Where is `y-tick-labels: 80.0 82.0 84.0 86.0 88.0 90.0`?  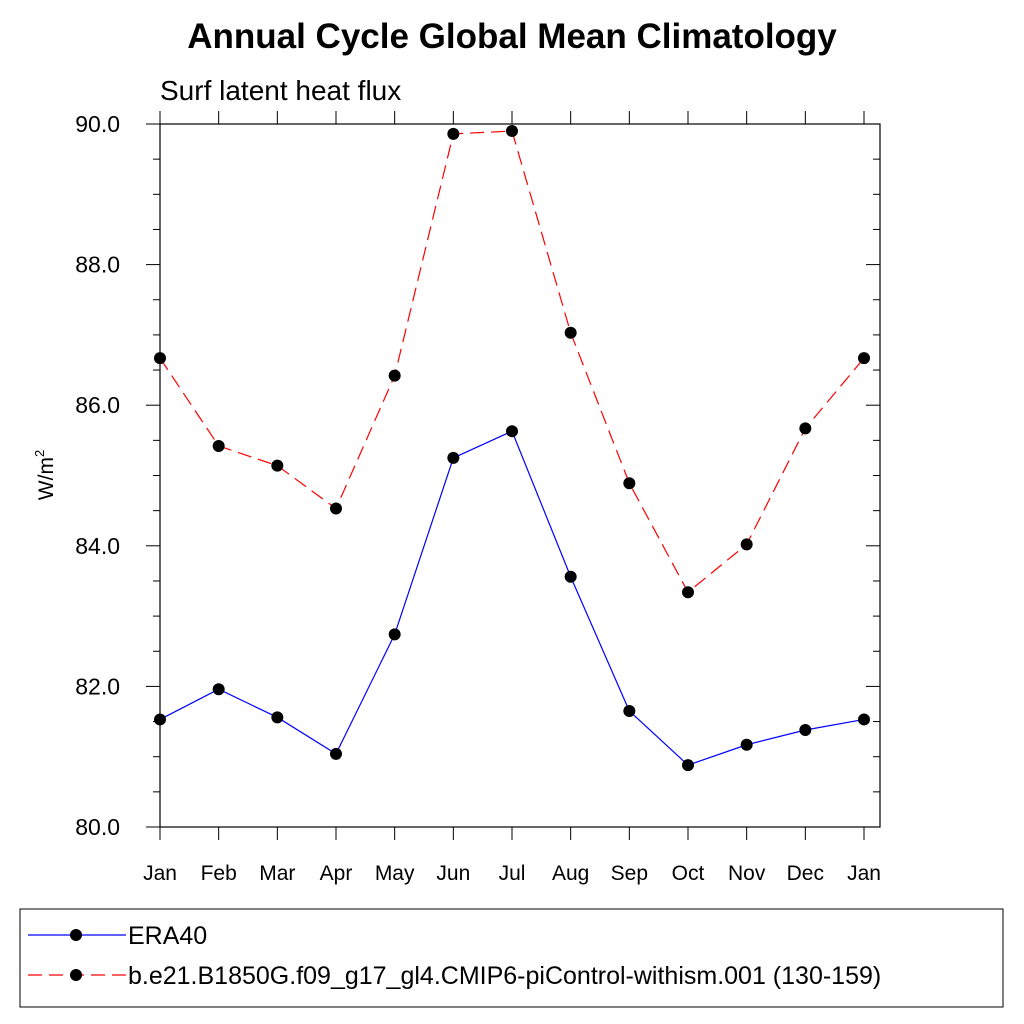
y-tick-labels: 80.0 82.0 84.0 86.0 88.0 90.0 is located at coordinates (97, 475).